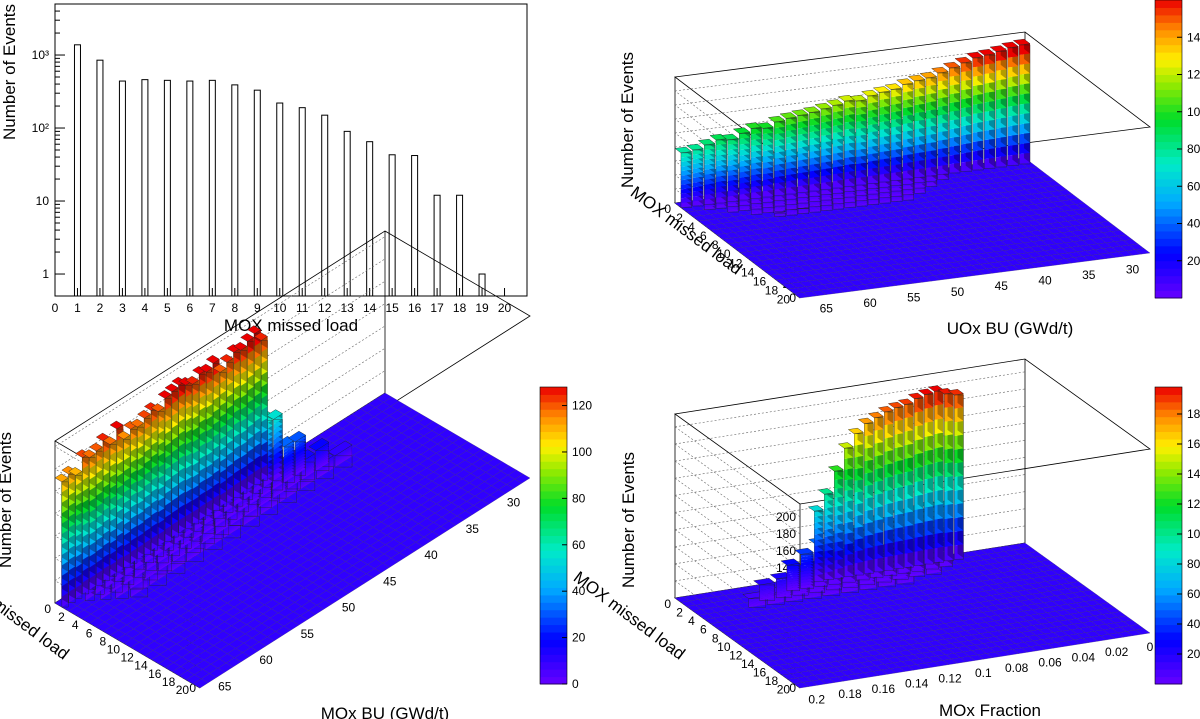  What do you see at coordinates (291, 325) in the screenshot?
I see `x-axis-title: MOX missed load` at bounding box center [291, 325].